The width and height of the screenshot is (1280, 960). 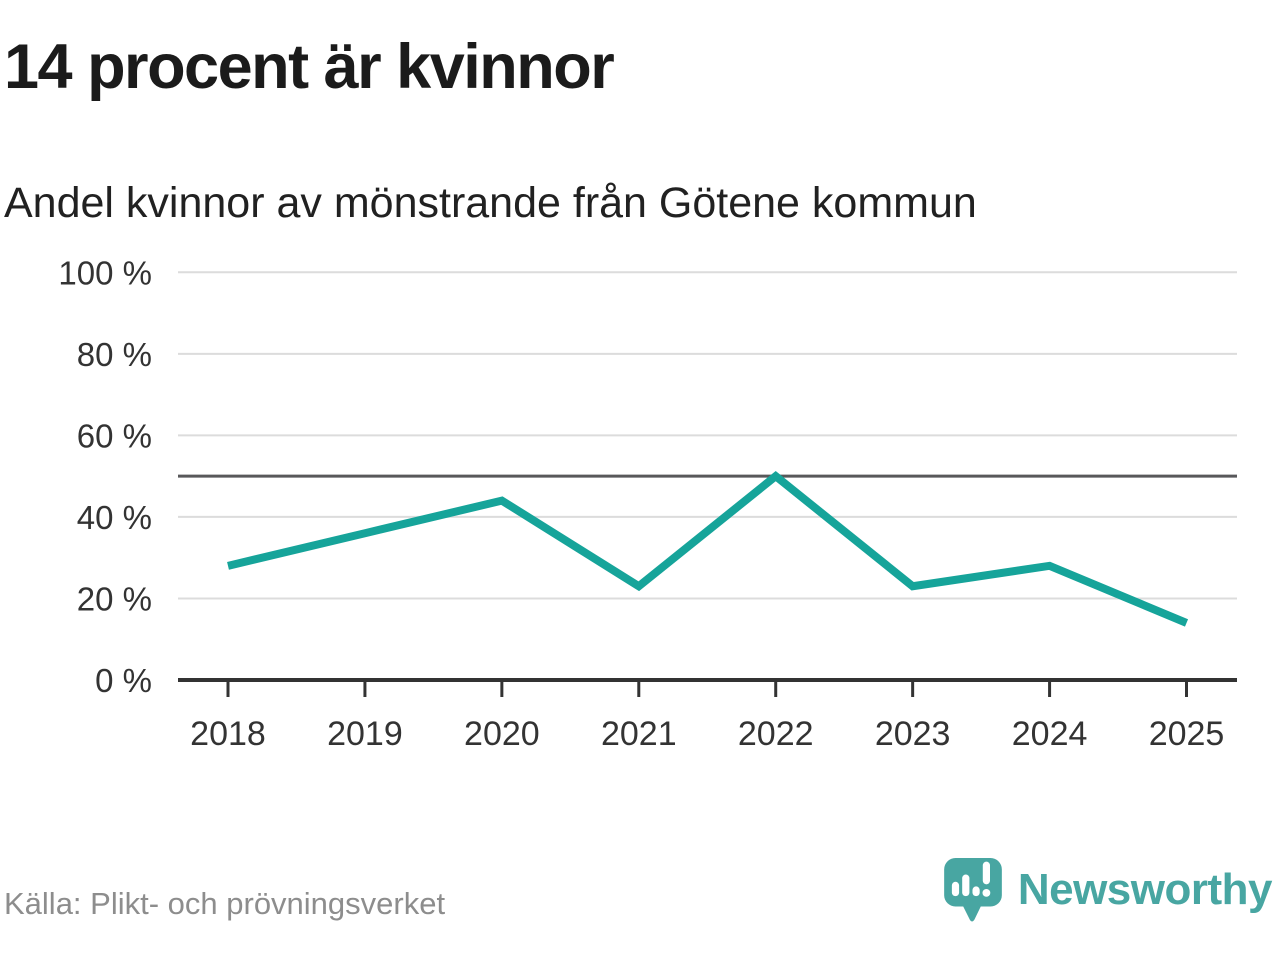 What do you see at coordinates (114, 435) in the screenshot?
I see `y-tick-label: 60 %` at bounding box center [114, 435].